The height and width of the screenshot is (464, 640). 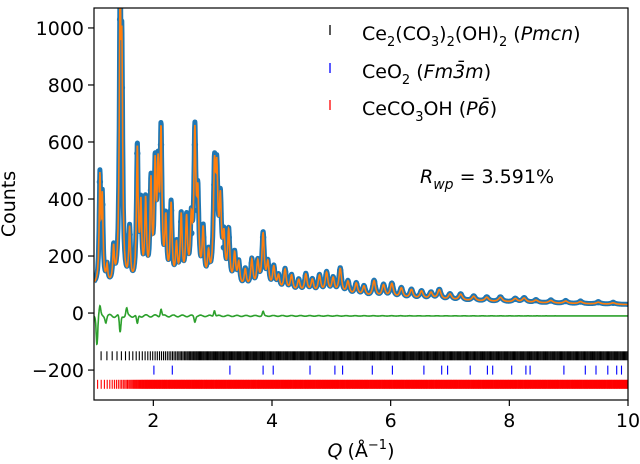 I want to click on x-tick-label: 10, so click(x=628, y=421).